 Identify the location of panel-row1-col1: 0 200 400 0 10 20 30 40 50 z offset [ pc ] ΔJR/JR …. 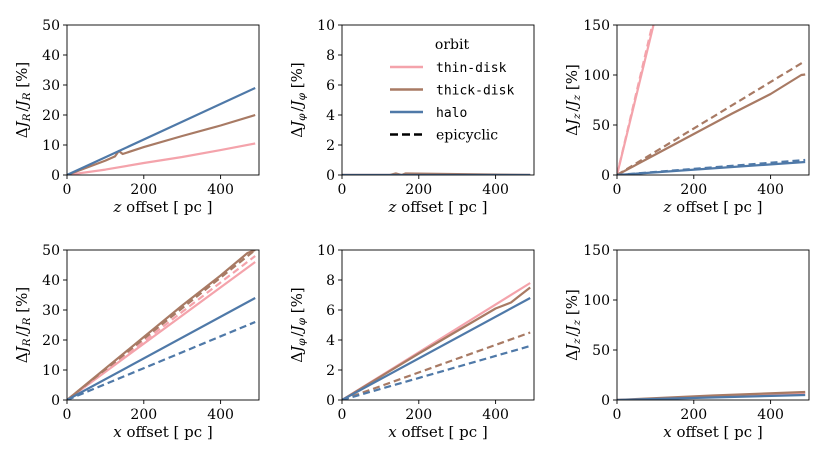
(136, 117).